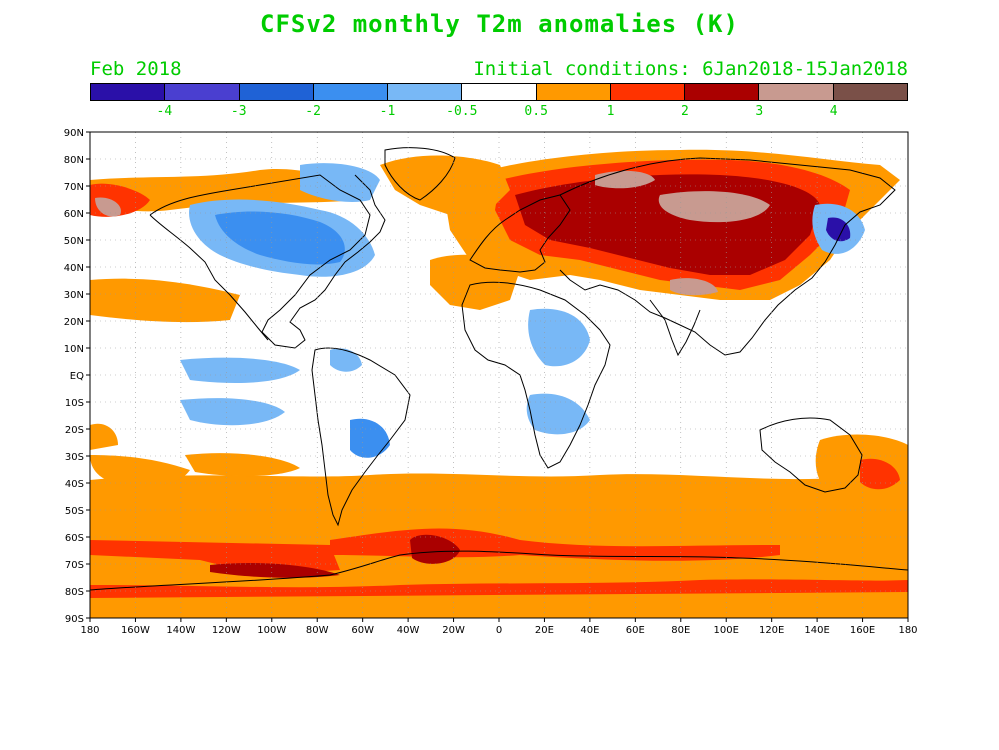 This screenshot has width=999, height=750. I want to click on colorbar-tick-label: 1, so click(610, 111).